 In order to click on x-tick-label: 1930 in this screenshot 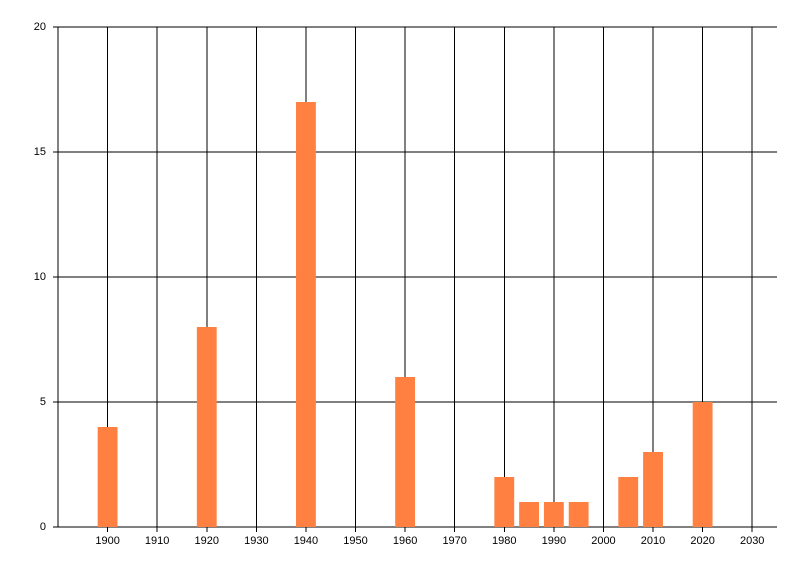, I will do `click(256, 541)`.